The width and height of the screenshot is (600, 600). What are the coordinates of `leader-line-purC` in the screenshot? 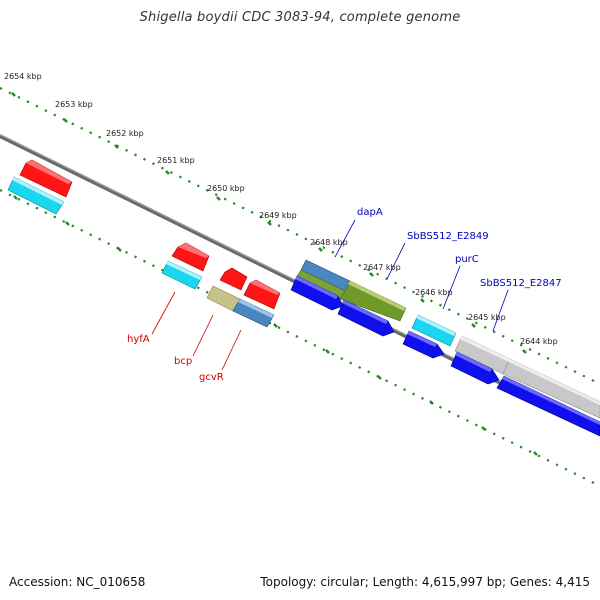 It's located at (451, 287).